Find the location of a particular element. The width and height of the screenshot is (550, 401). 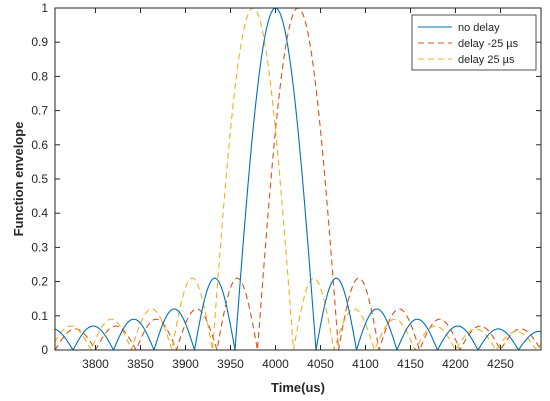

y-tick-label: 0.3 is located at coordinates (39, 247).